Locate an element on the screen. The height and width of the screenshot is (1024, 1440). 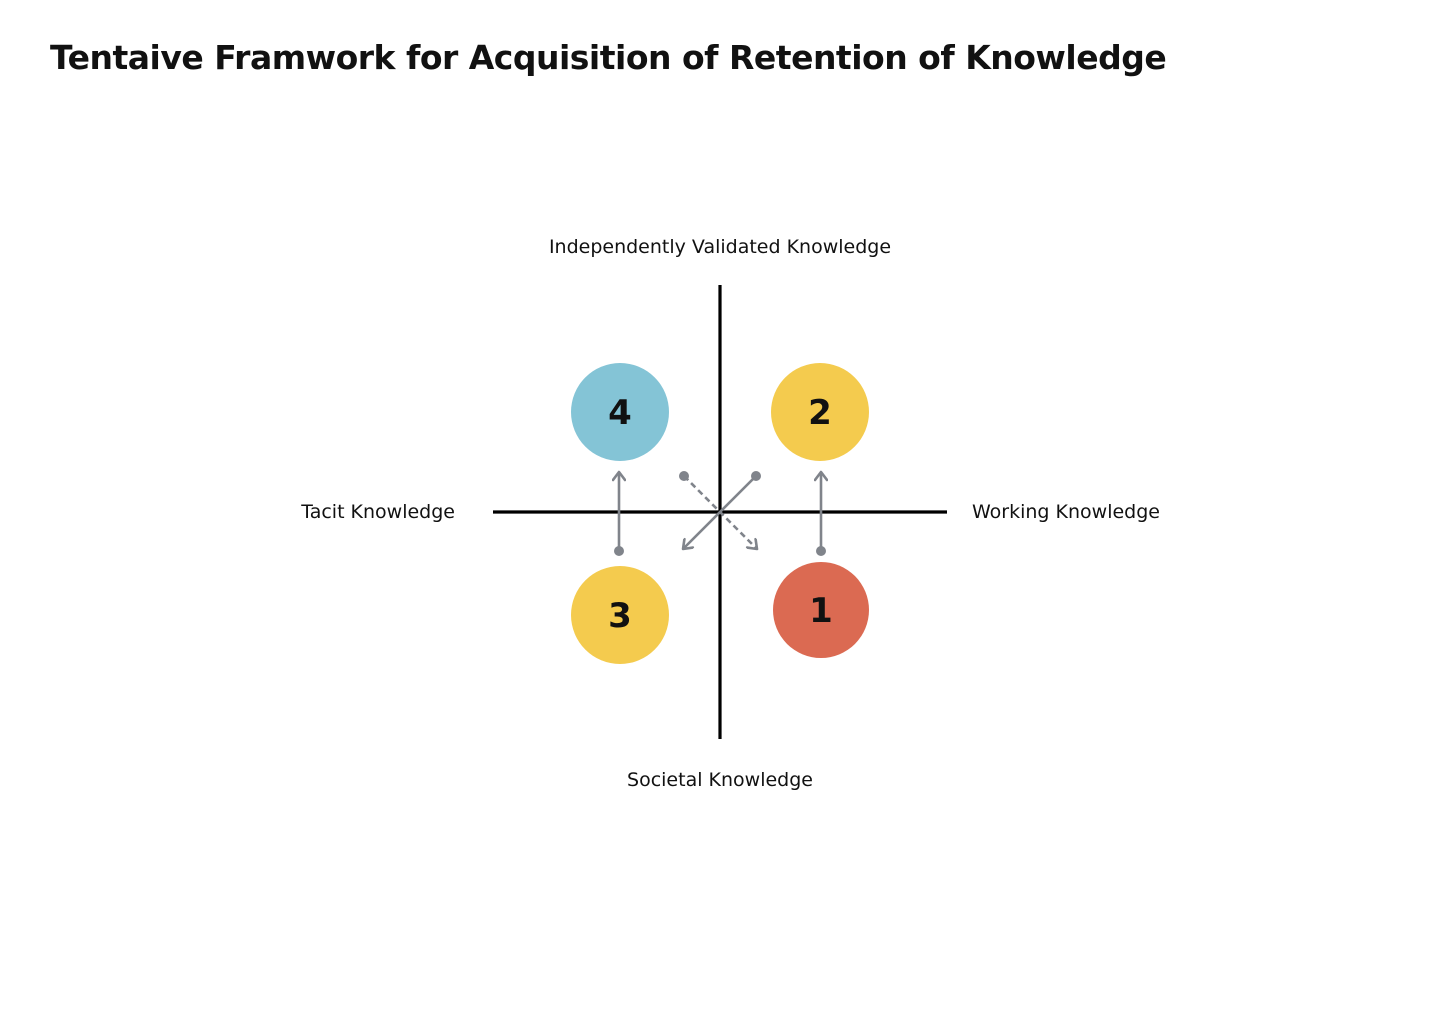
node-2: 2 is located at coordinates (820, 412).